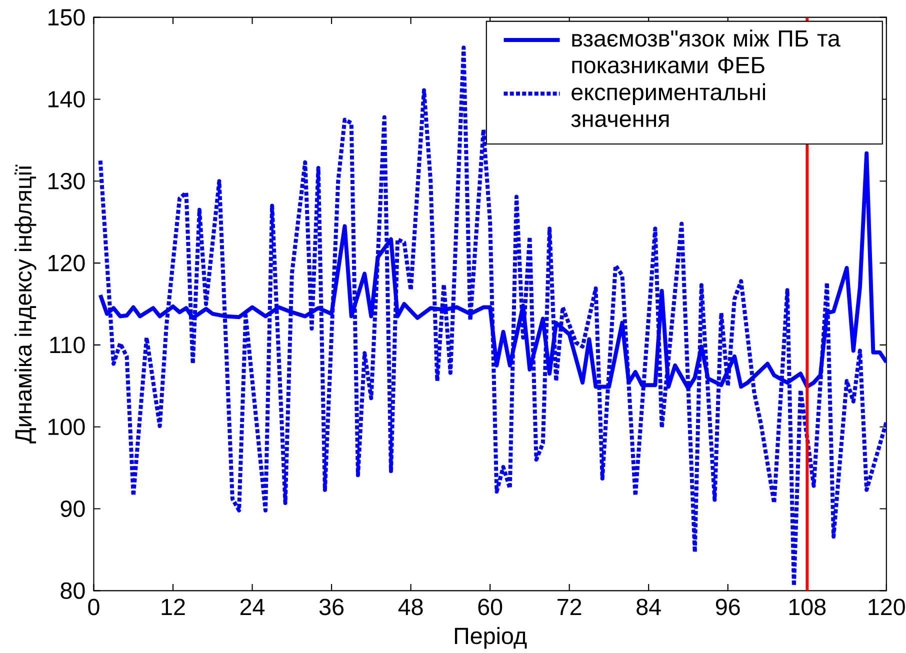 Image resolution: width=906 pixels, height=653 pixels. Describe the element at coordinates (490, 607) in the screenshot. I see `x-tick-label: 60` at that location.